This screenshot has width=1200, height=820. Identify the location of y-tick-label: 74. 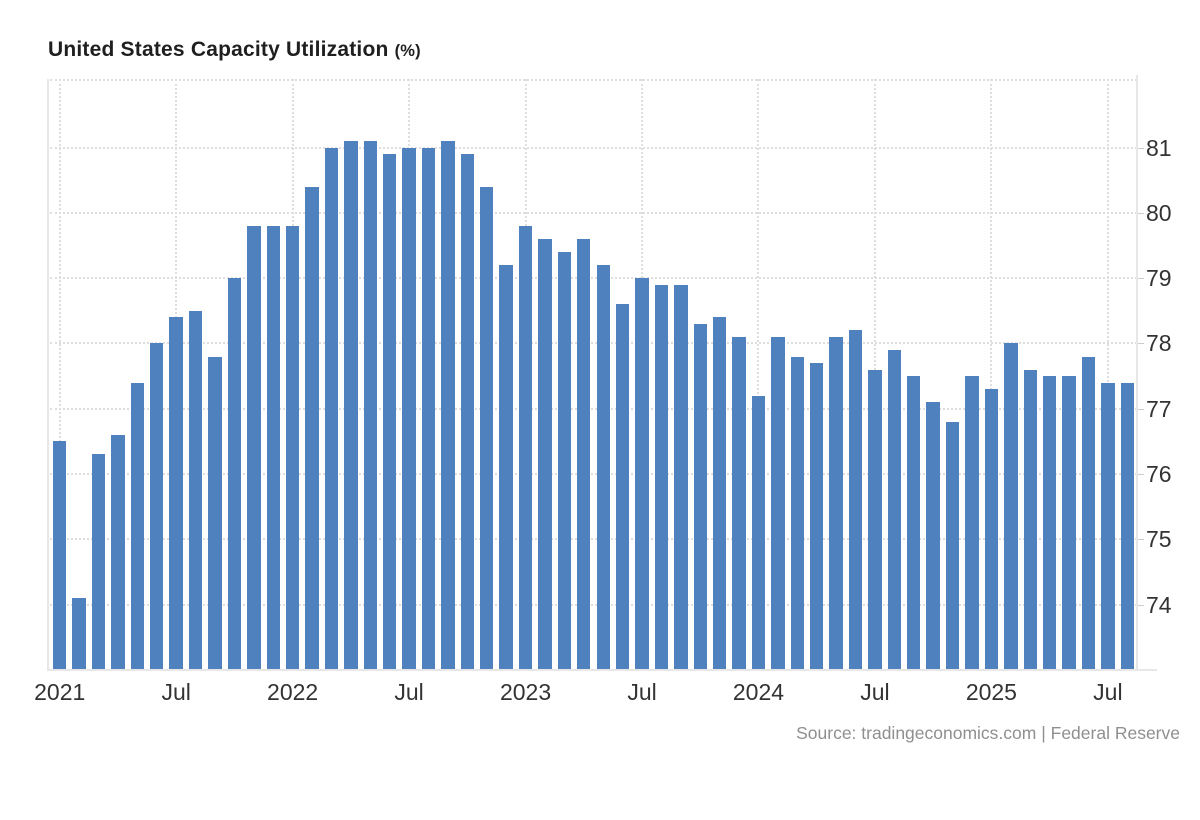
(1159, 604).